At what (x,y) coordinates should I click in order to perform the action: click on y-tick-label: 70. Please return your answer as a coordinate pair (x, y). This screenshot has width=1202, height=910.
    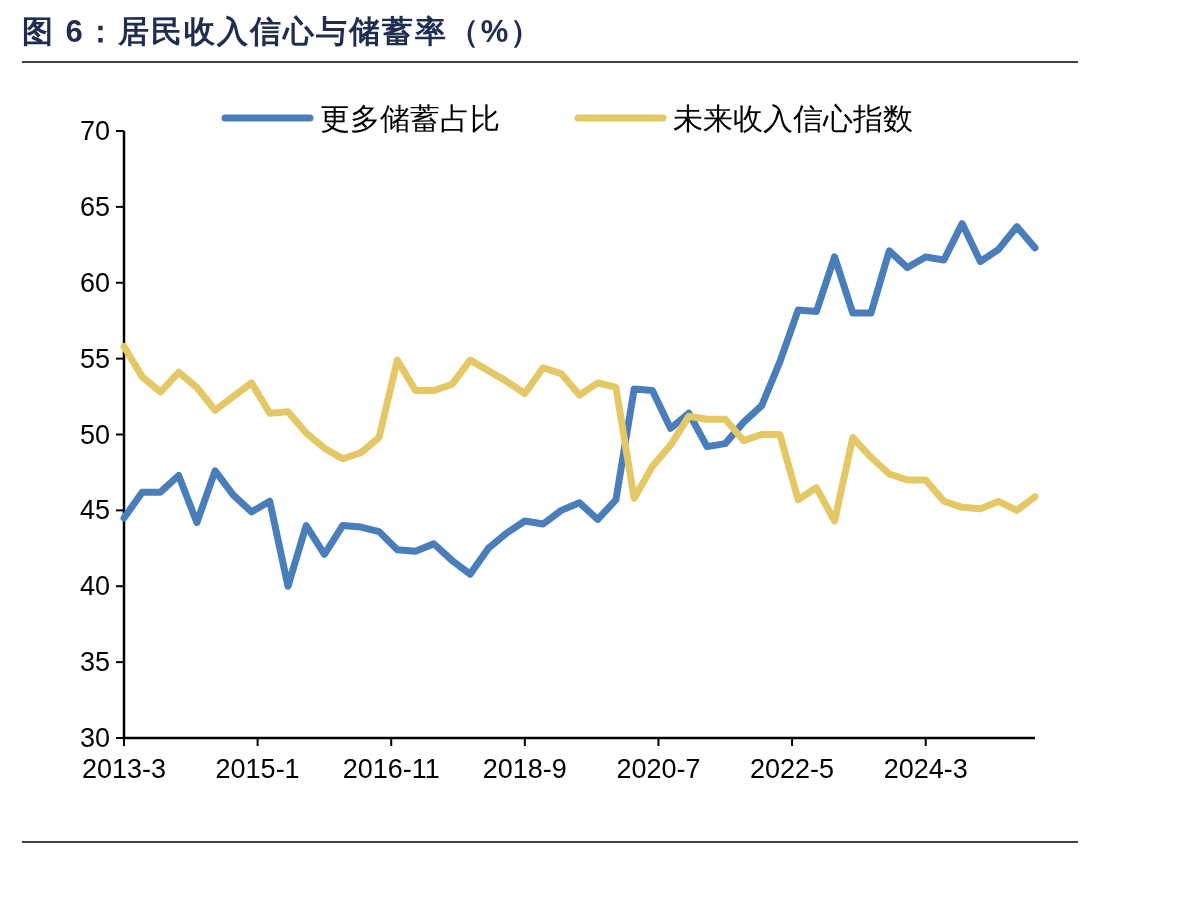
    Looking at the image, I should click on (94, 131).